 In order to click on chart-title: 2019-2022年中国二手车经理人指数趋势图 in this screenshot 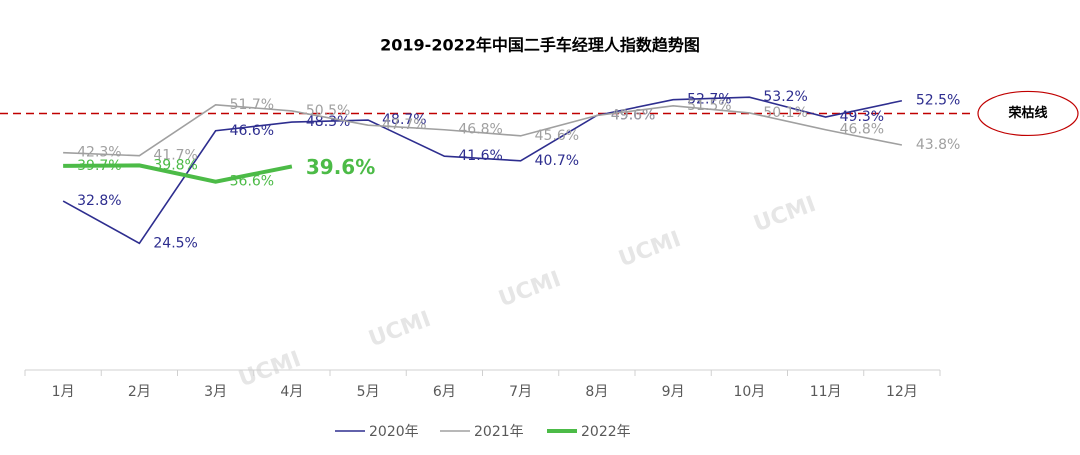, I will do `click(540, 45)`.